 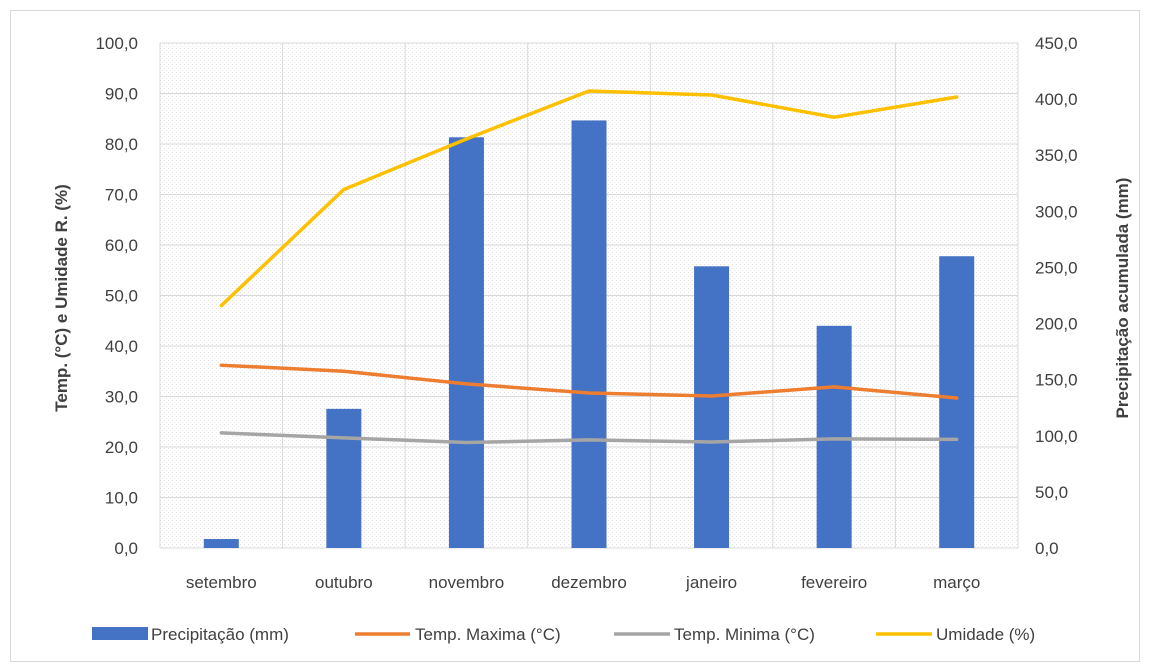 What do you see at coordinates (121, 397) in the screenshot?
I see `left-tick-label: 30,0` at bounding box center [121, 397].